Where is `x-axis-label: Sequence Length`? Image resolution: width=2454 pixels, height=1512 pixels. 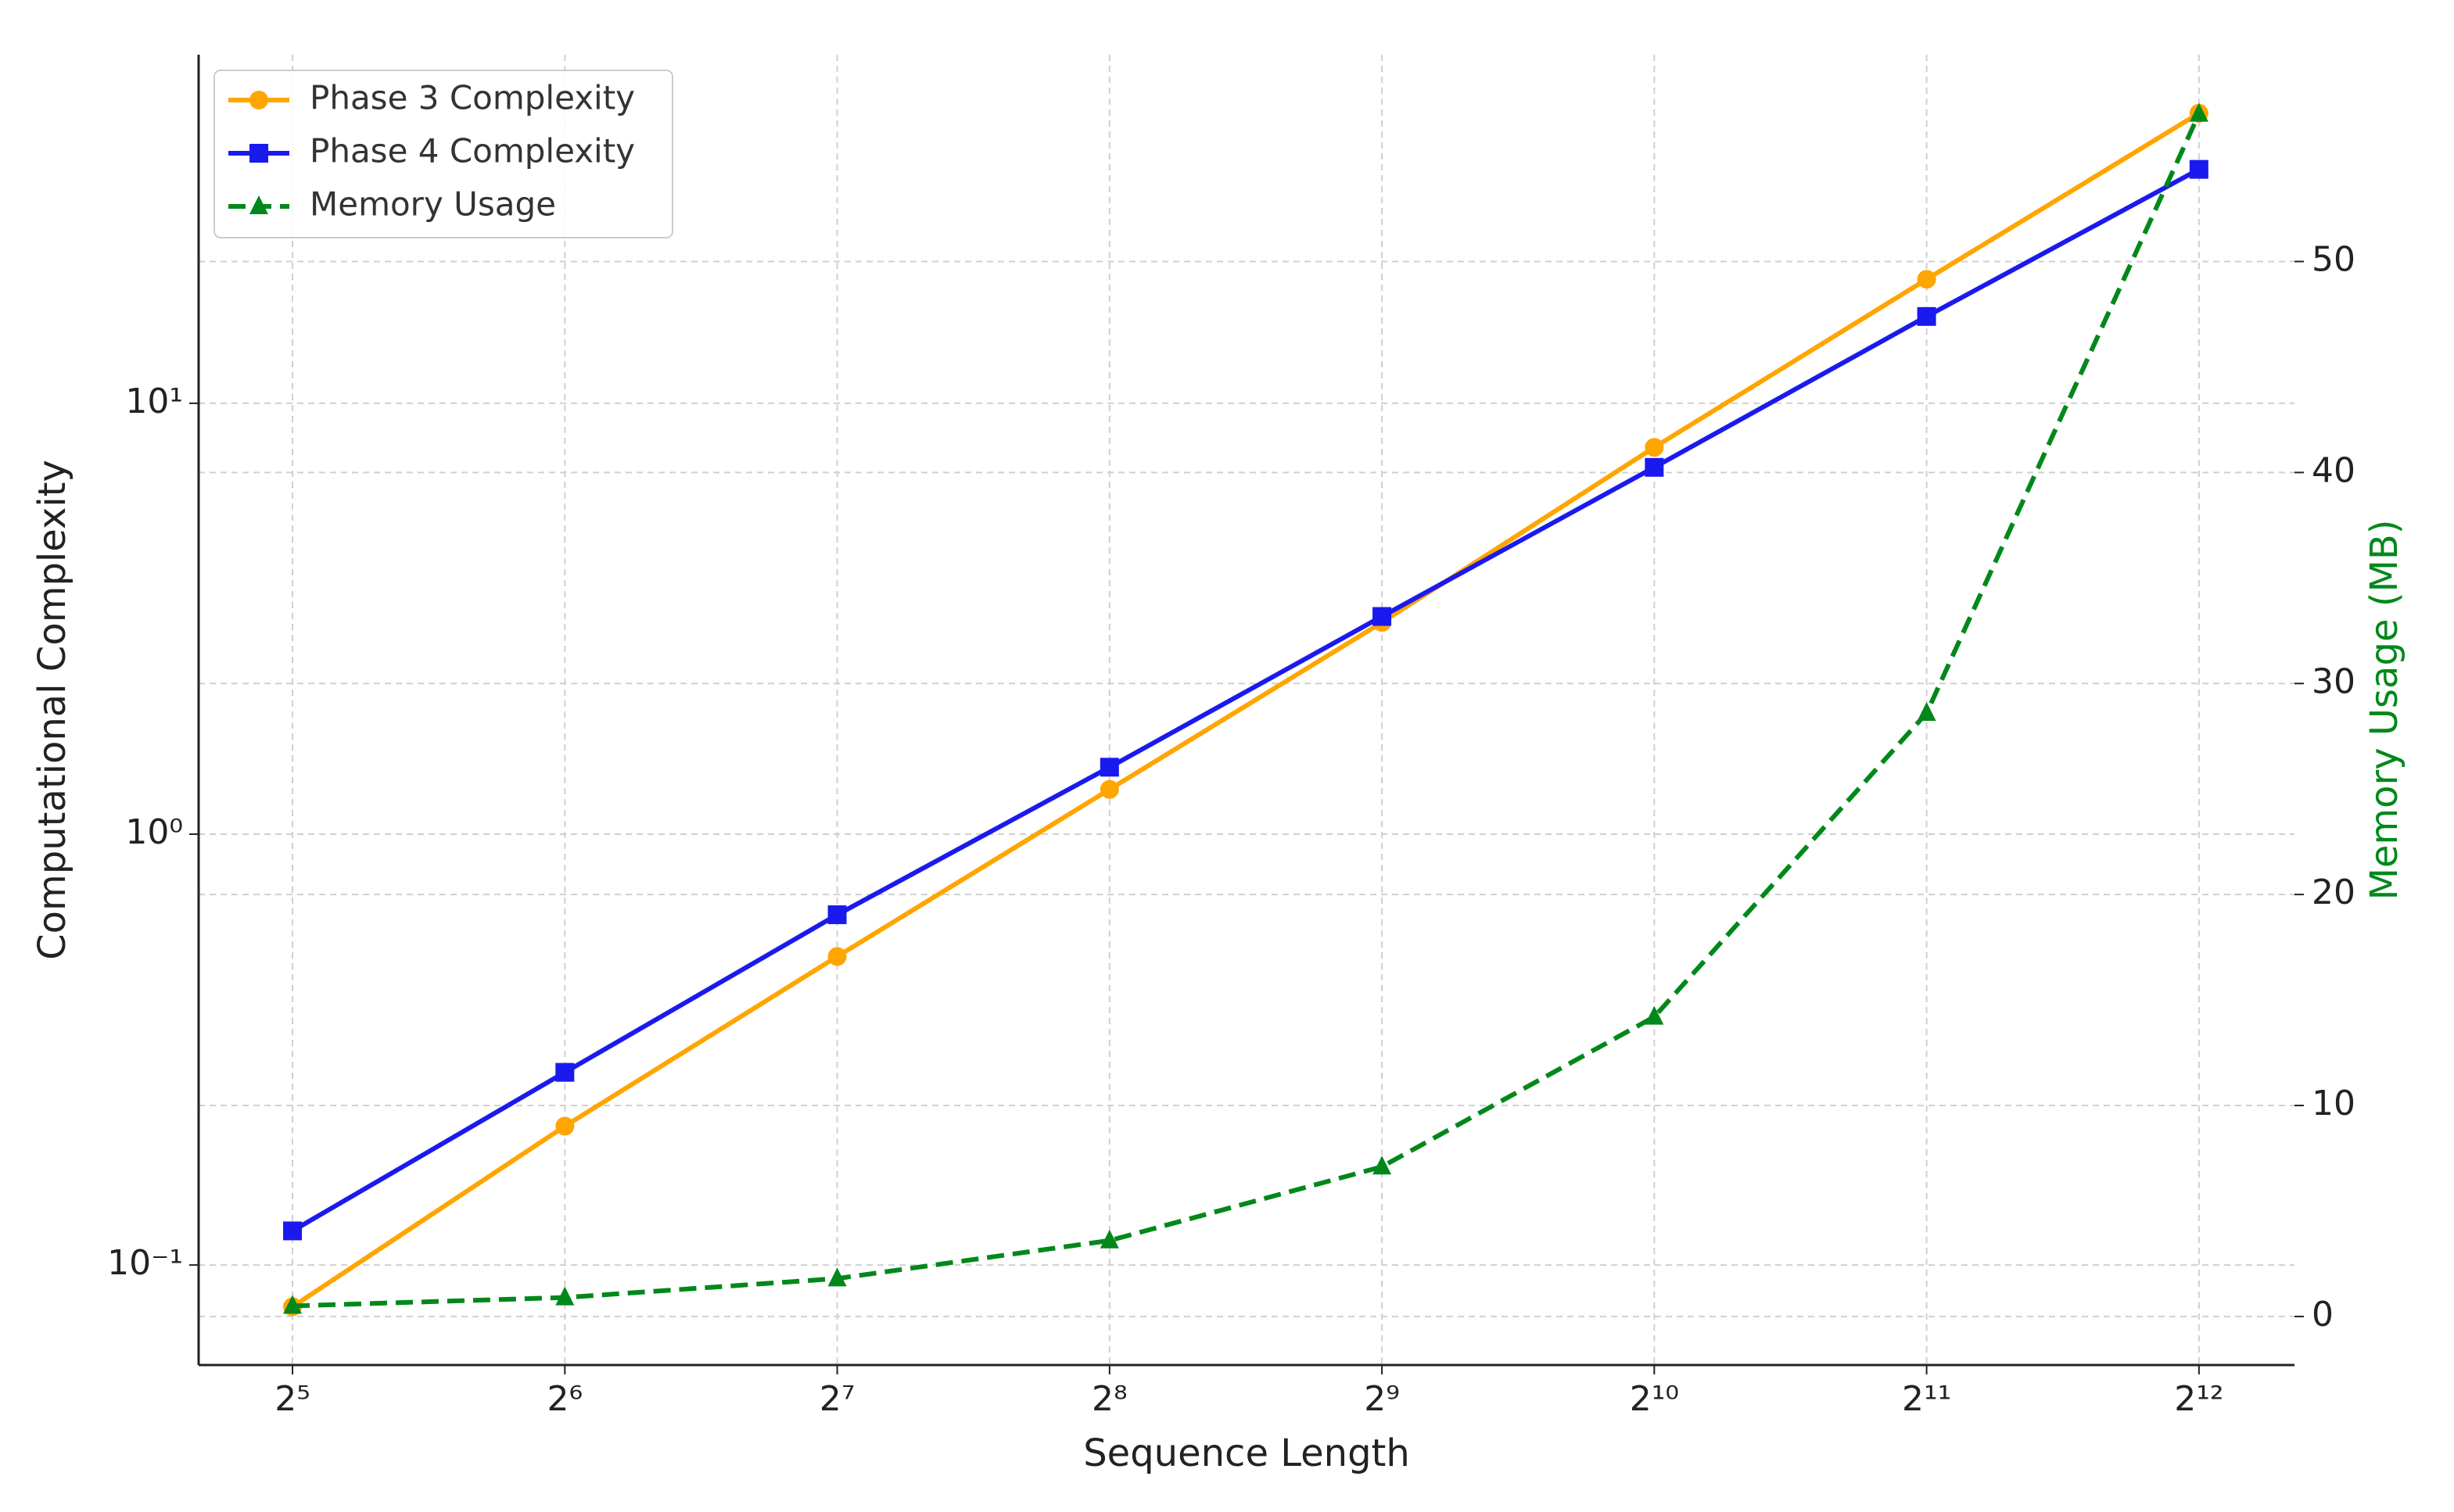
x-axis-label: Sequence Length is located at coordinates (1247, 1453).